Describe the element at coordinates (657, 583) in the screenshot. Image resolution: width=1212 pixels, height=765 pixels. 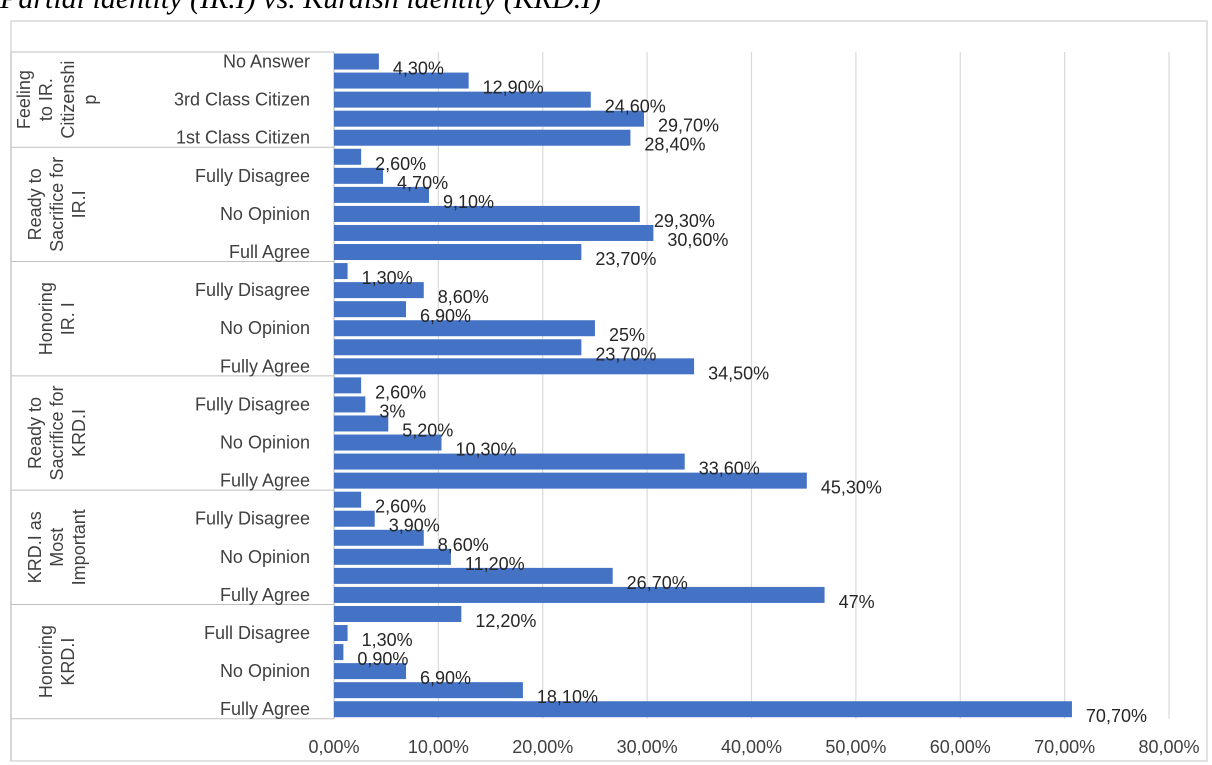
I see `data-label: 26,70%` at that location.